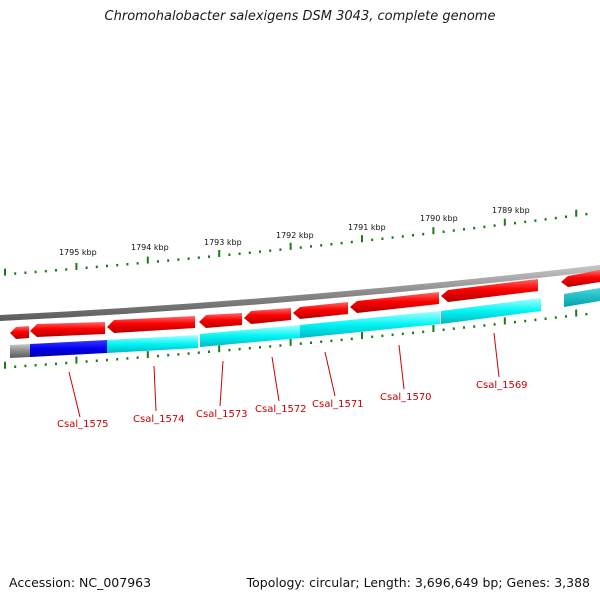 This screenshot has width=600, height=600. Describe the element at coordinates (281, 409) in the screenshot. I see `gene-label: Csal_1572` at that location.